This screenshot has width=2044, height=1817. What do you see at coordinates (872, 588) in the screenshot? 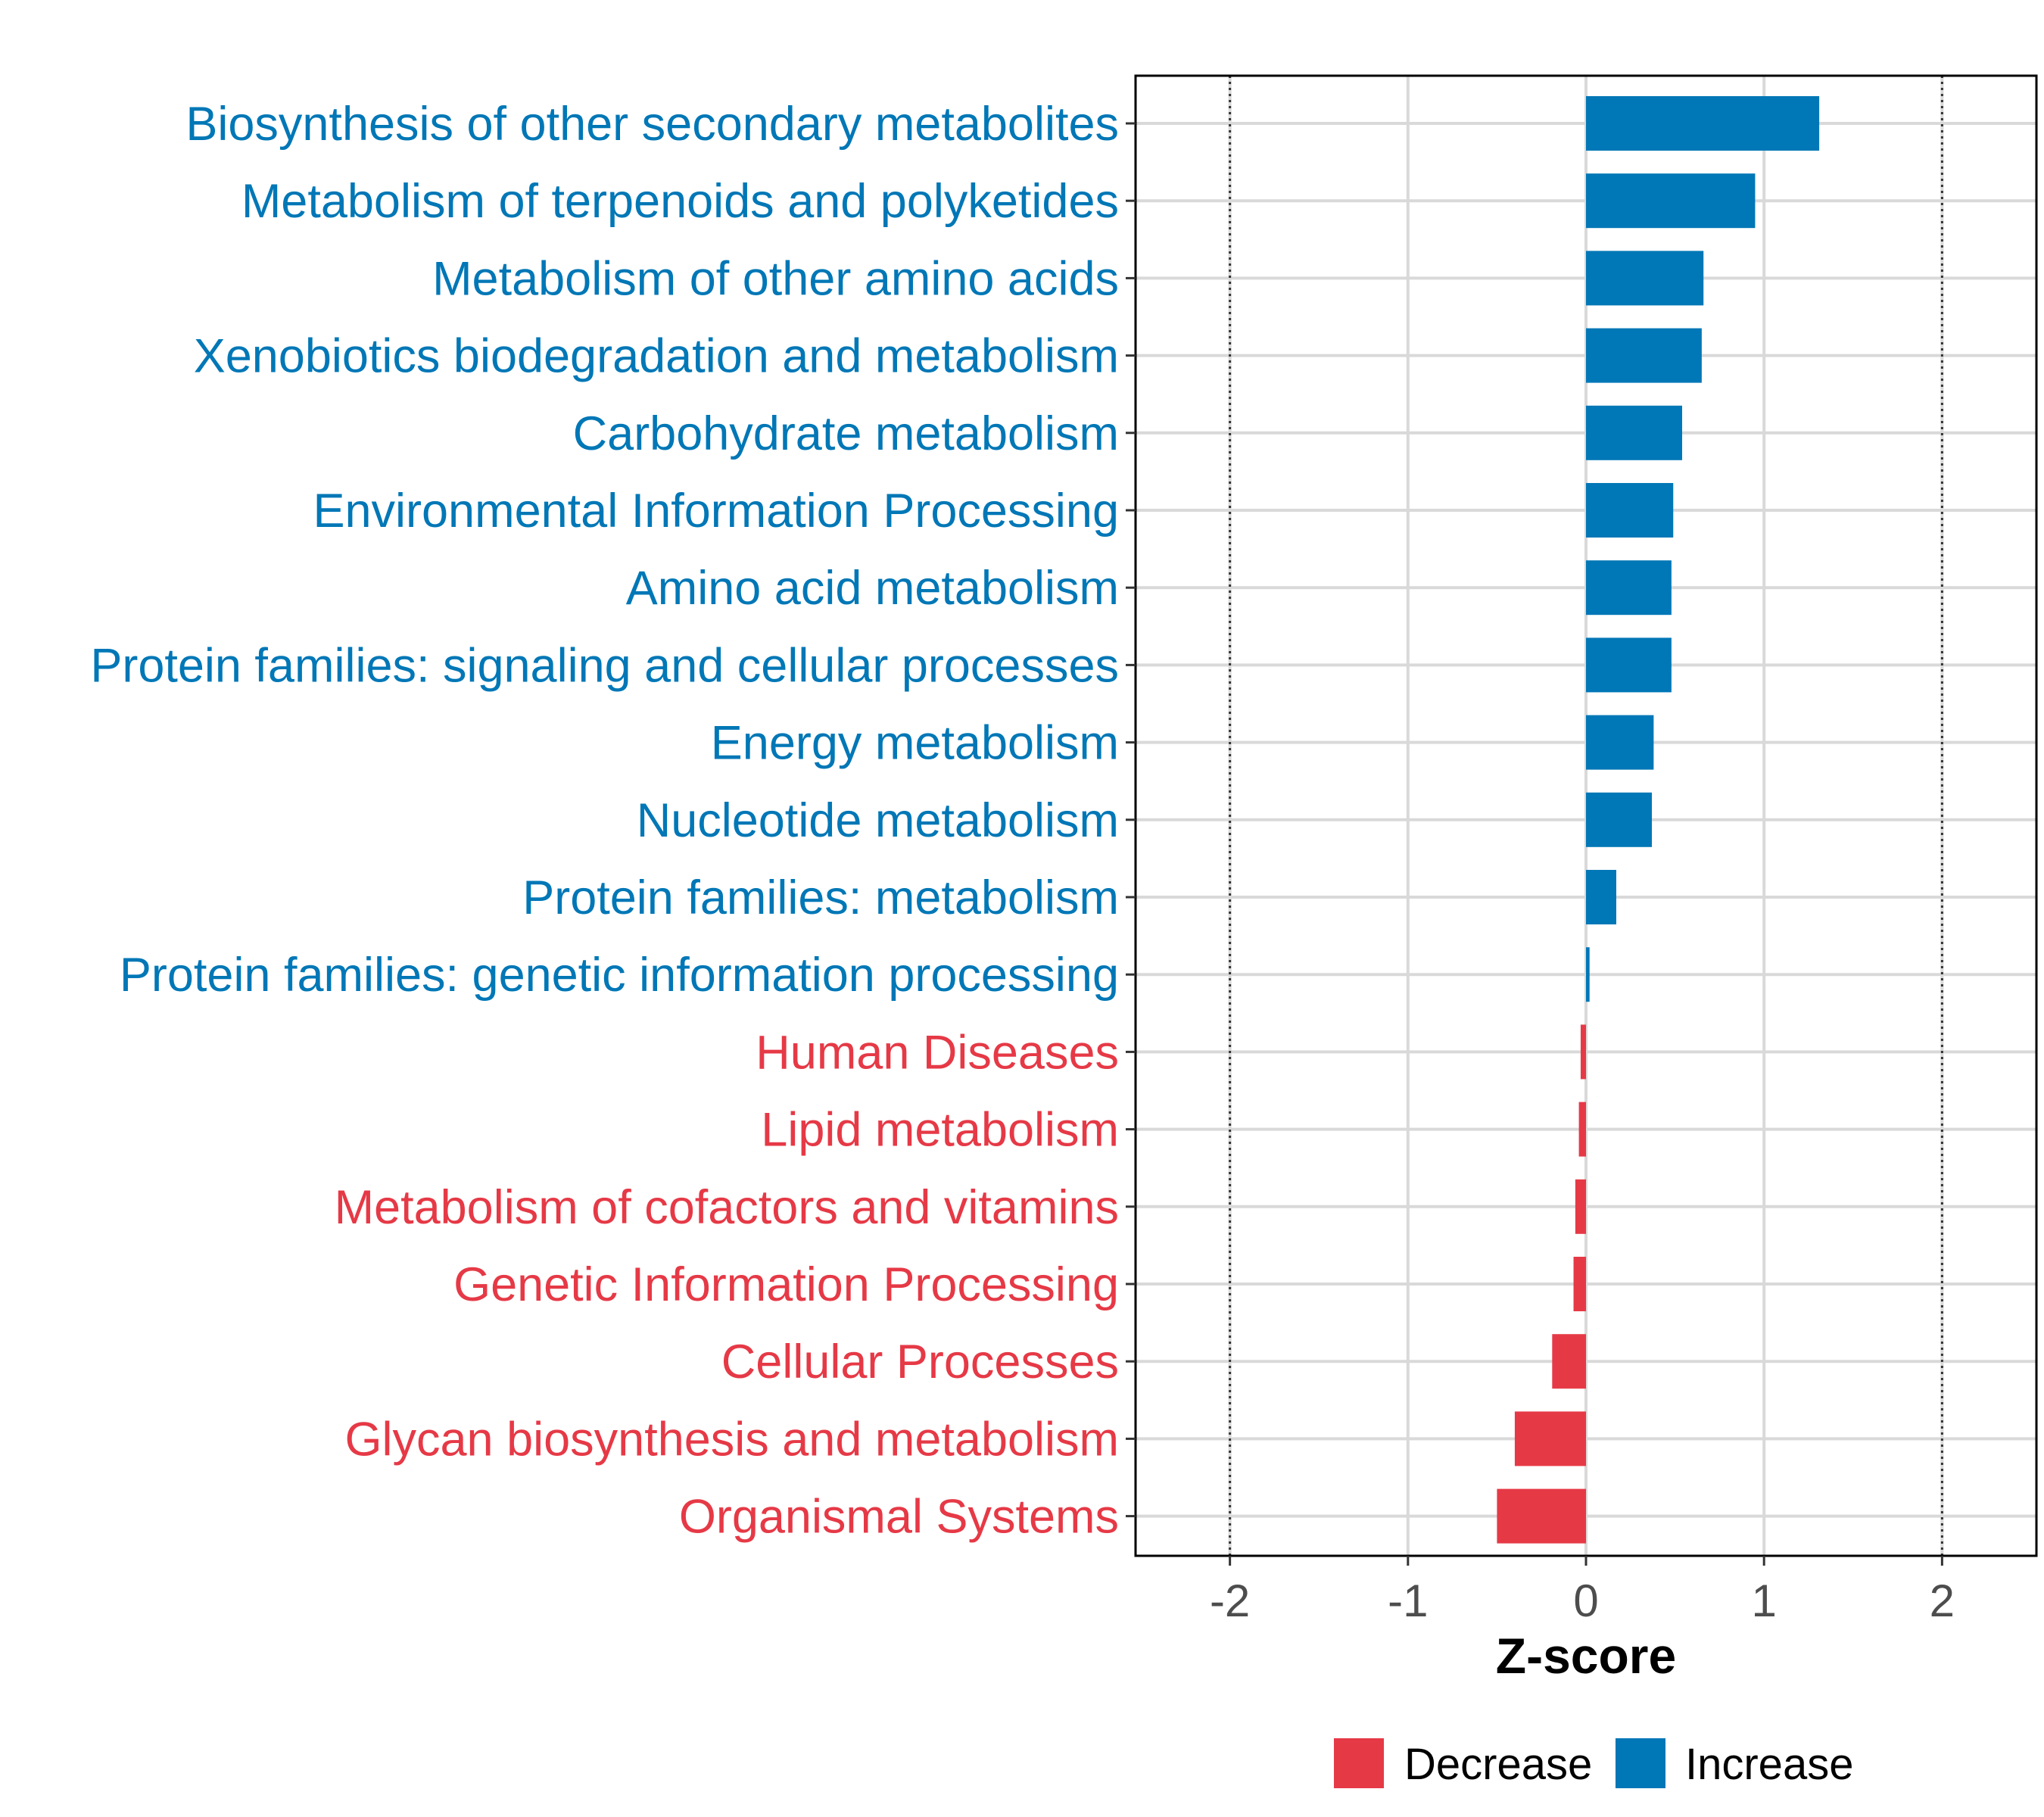
I see `category-label-6: Amino acid metabolism` at bounding box center [872, 588].